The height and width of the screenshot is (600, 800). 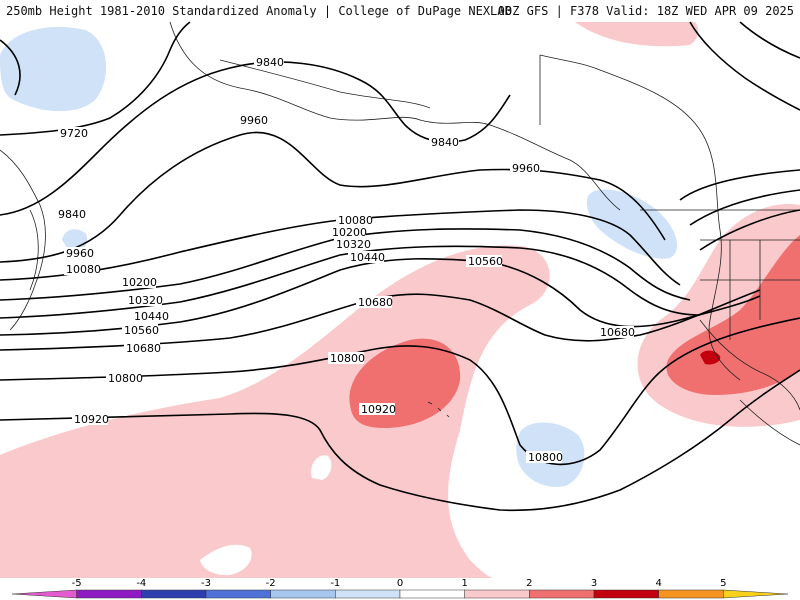 What do you see at coordinates (74, 133) in the screenshot?
I see `contour-label: 9720` at bounding box center [74, 133].